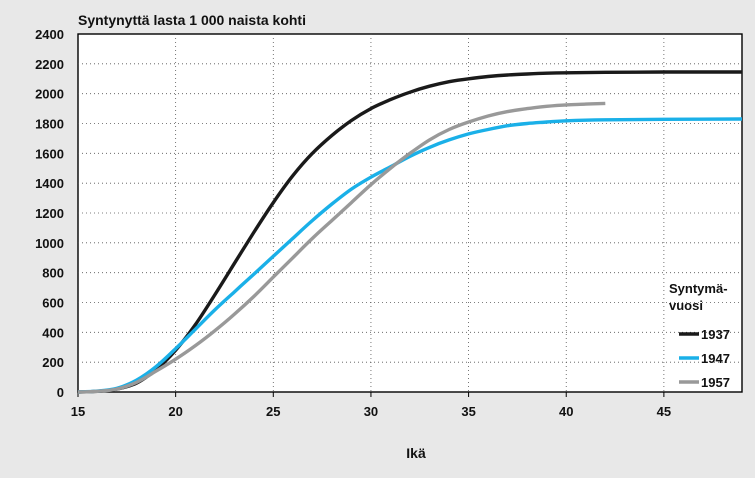 This screenshot has width=755, height=478. Describe the element at coordinates (175, 411) in the screenshot. I see `x-tick-label: 20` at that location.